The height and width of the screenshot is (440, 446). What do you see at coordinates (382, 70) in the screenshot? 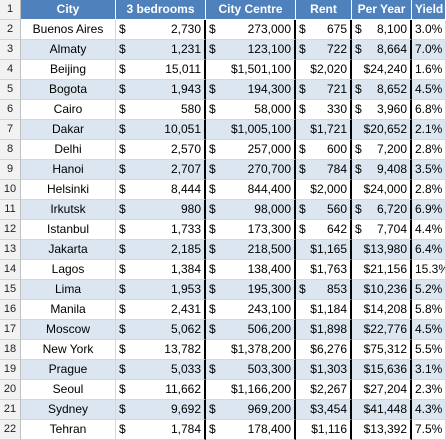
I see `cell-per-year: $24,240` at bounding box center [382, 70].